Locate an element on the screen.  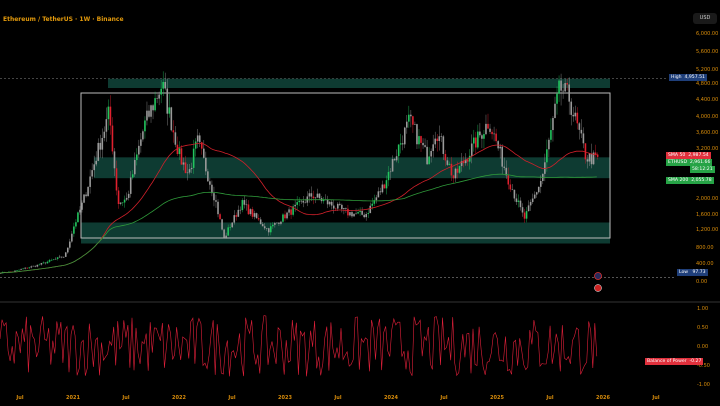
currency-button: USD is located at coordinates (705, 18).